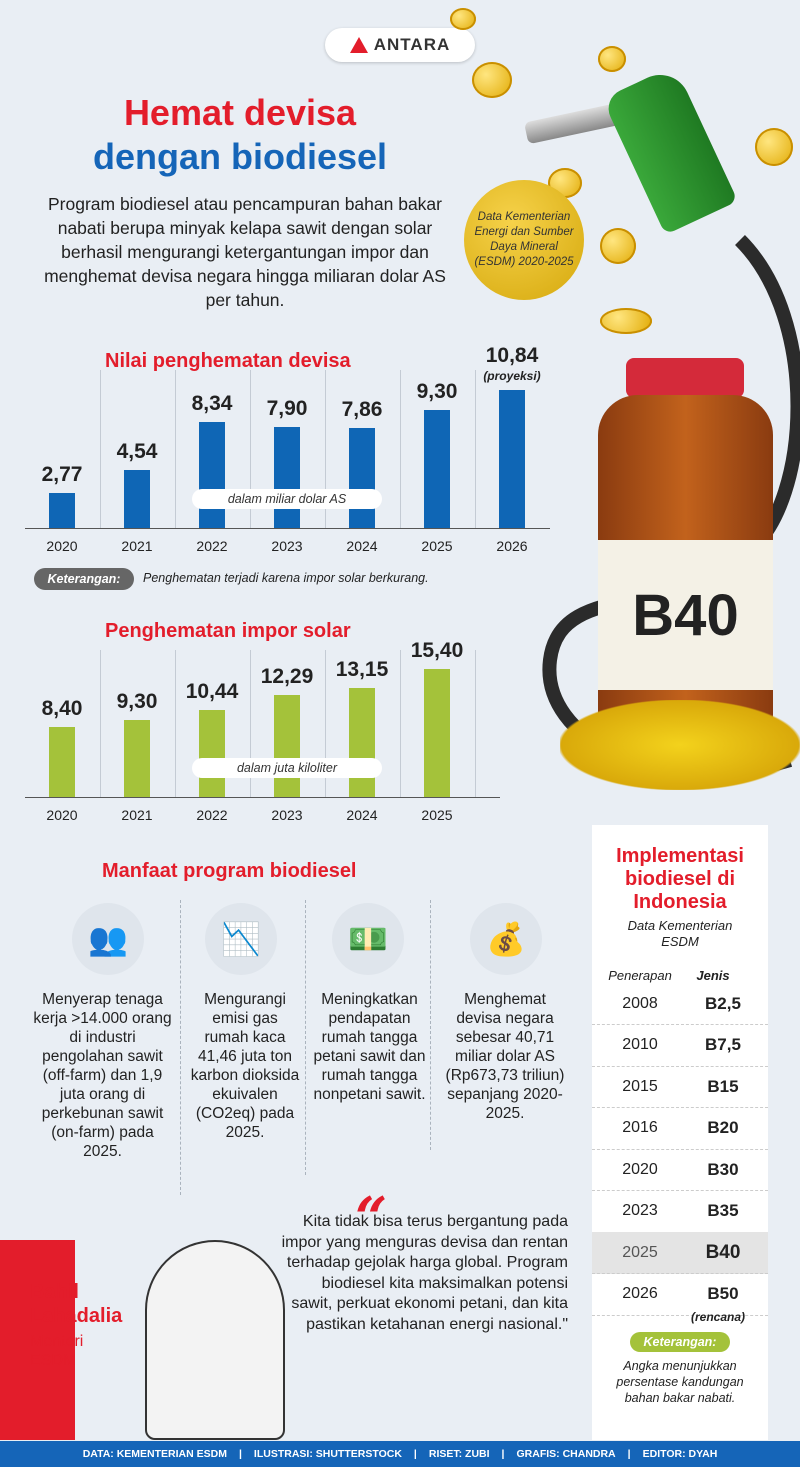  I want to click on chart1-unit-note: dalam miliar dolar AS, so click(287, 499).